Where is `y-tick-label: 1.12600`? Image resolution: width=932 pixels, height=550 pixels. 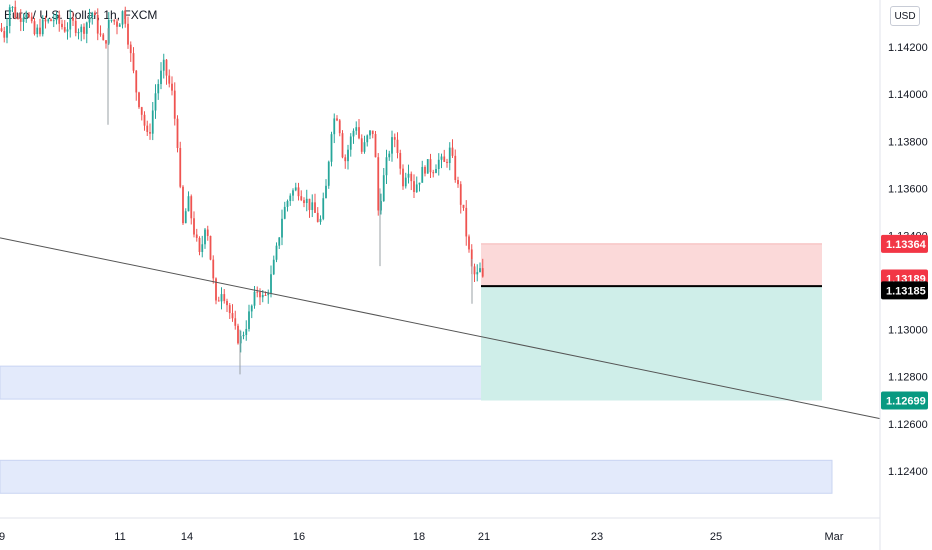
y-tick-label: 1.12600 is located at coordinates (908, 425).